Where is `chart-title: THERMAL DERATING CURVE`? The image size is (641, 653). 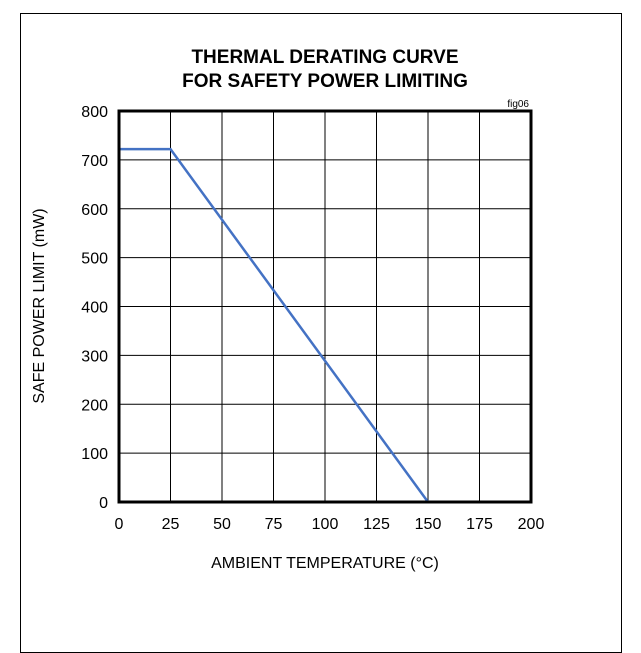
chart-title: THERMAL DERATING CURVE is located at coordinates (324, 57).